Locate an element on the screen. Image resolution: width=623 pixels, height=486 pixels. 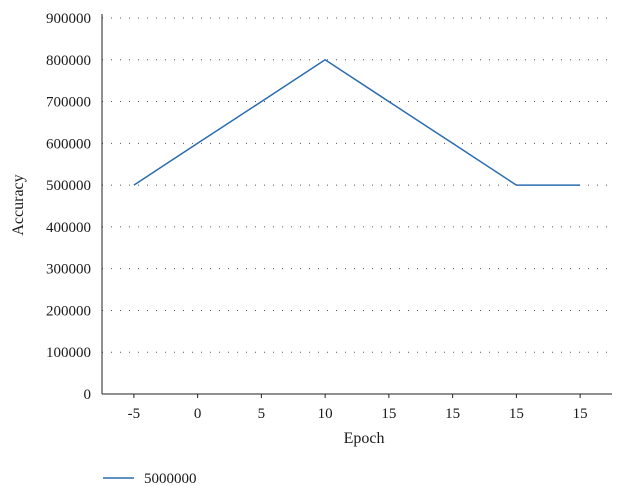
y-axis-title: Accuracy is located at coordinates (18, 204).